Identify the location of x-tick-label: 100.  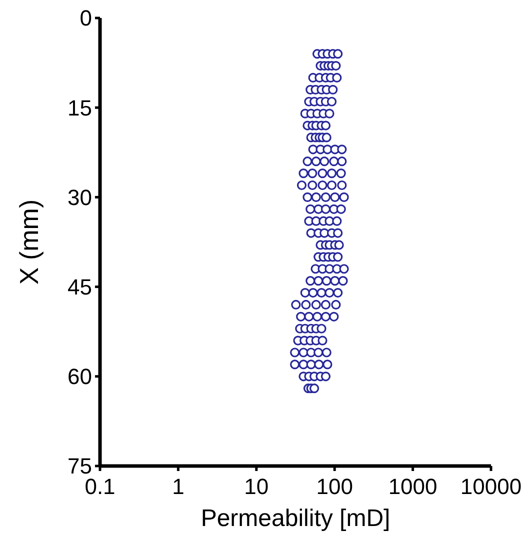
(334, 486).